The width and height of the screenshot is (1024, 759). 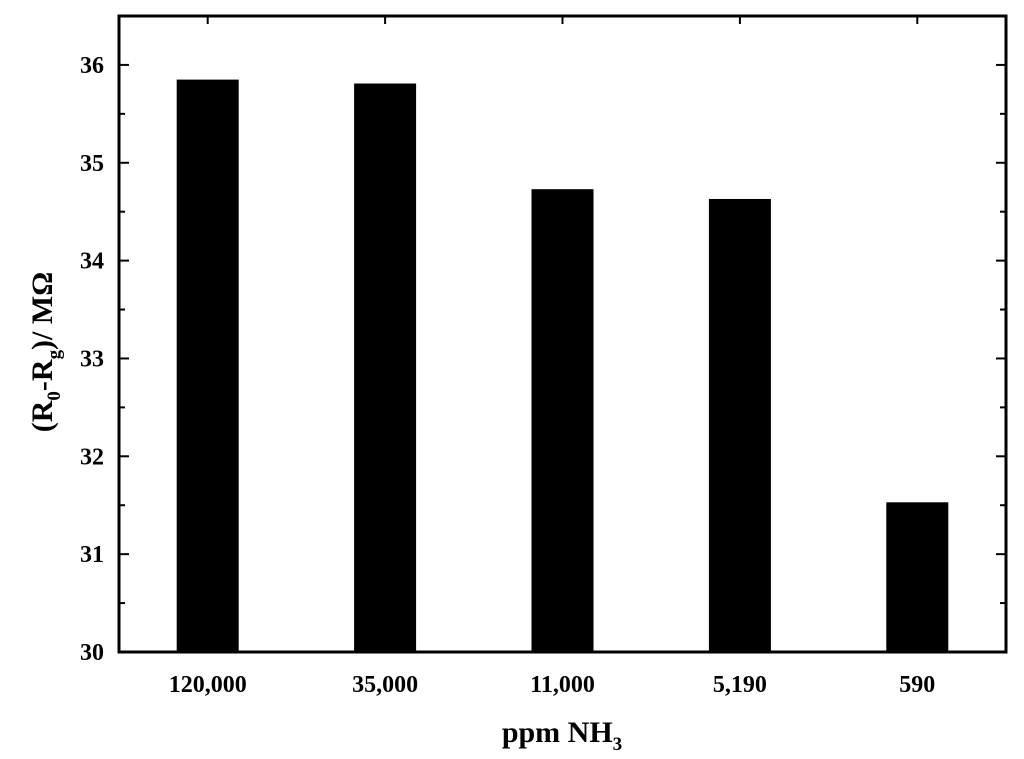 I want to click on y-tick-label-6: 36, so click(x=92, y=66).